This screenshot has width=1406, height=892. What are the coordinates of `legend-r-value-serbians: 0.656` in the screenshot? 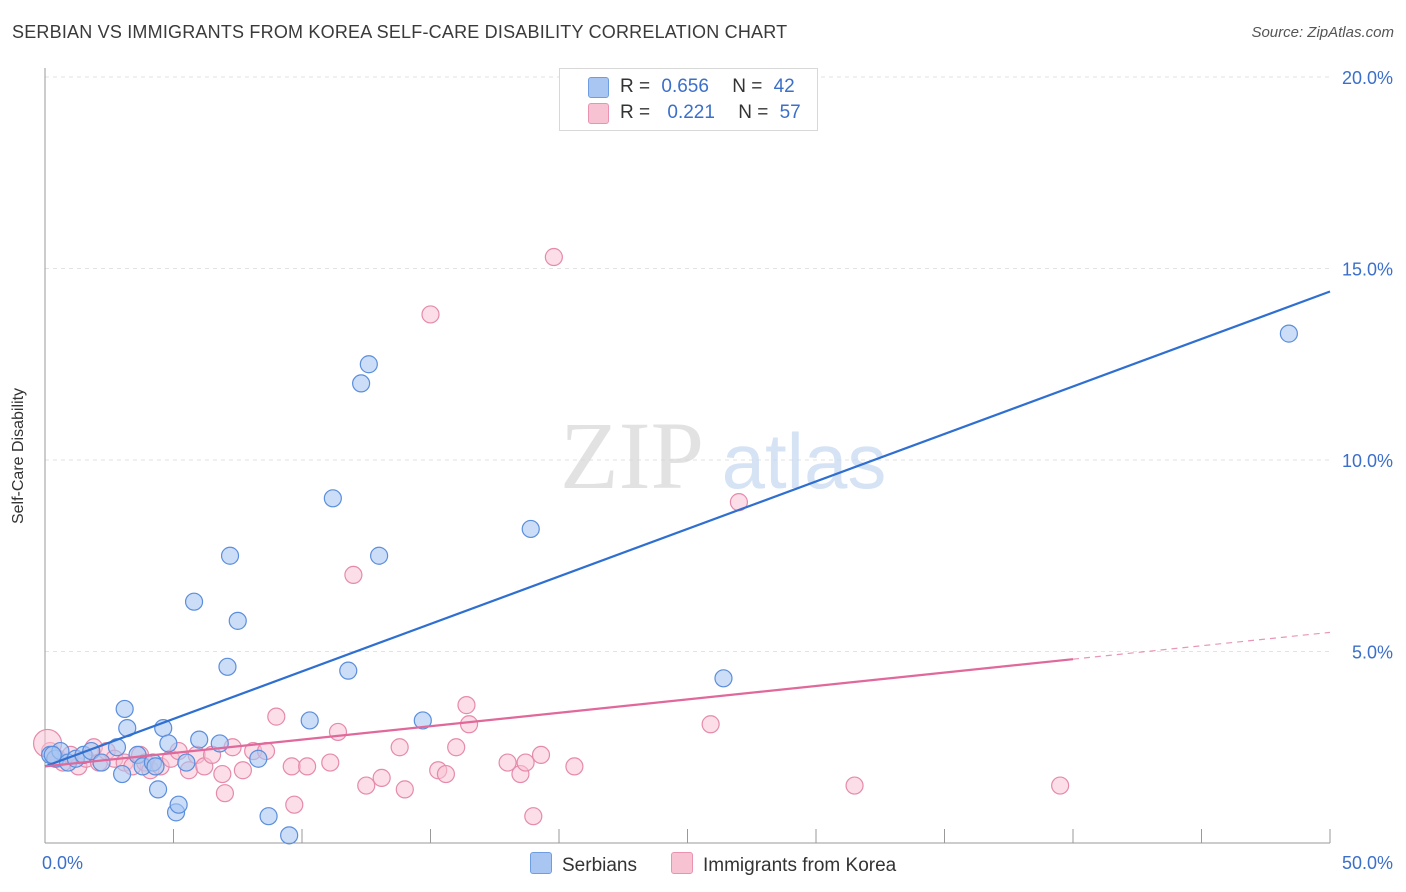 It's located at (685, 86).